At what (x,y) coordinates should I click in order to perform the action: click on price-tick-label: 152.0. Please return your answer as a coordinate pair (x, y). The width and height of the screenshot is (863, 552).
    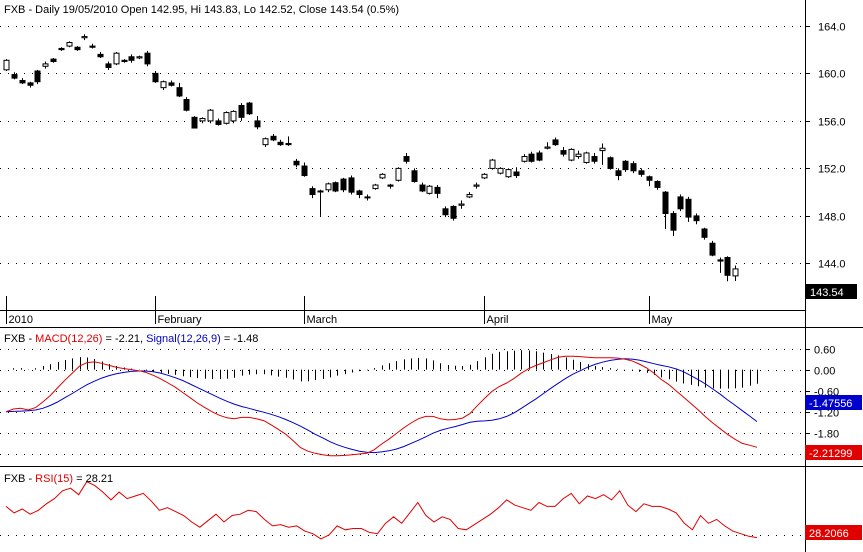
    Looking at the image, I should click on (832, 170).